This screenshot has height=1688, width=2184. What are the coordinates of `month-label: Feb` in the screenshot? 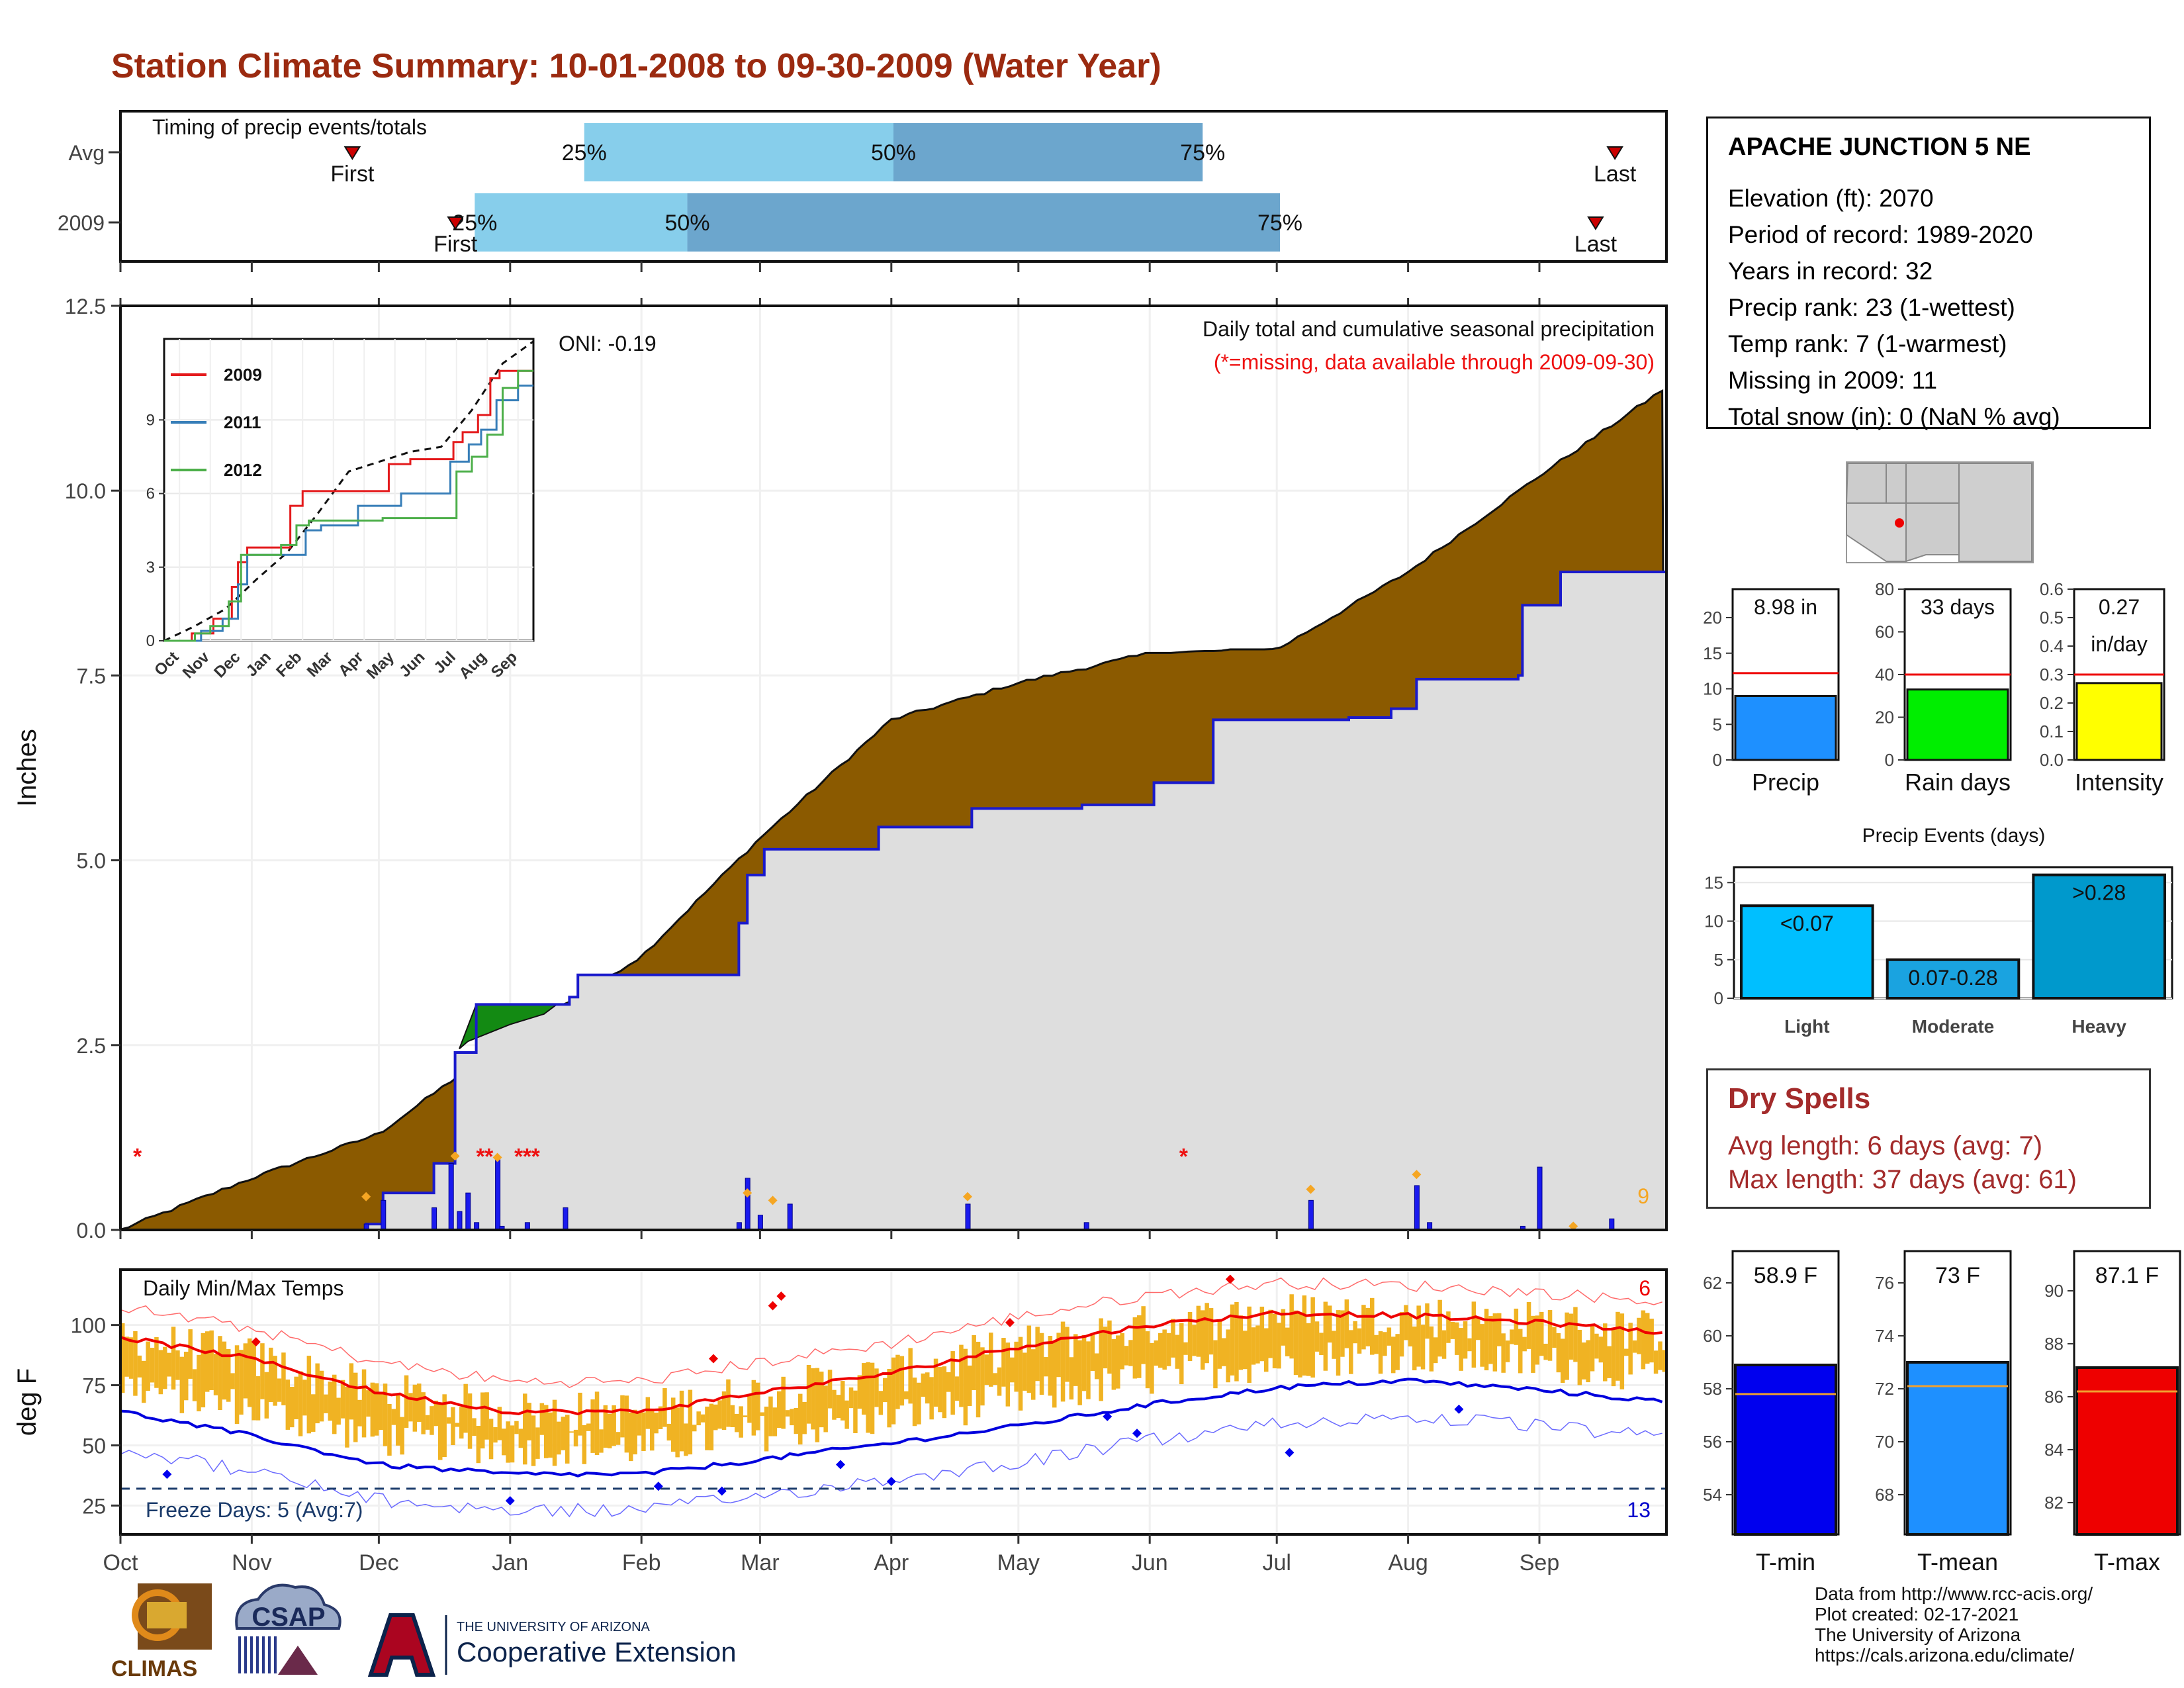 It's located at (641, 1562).